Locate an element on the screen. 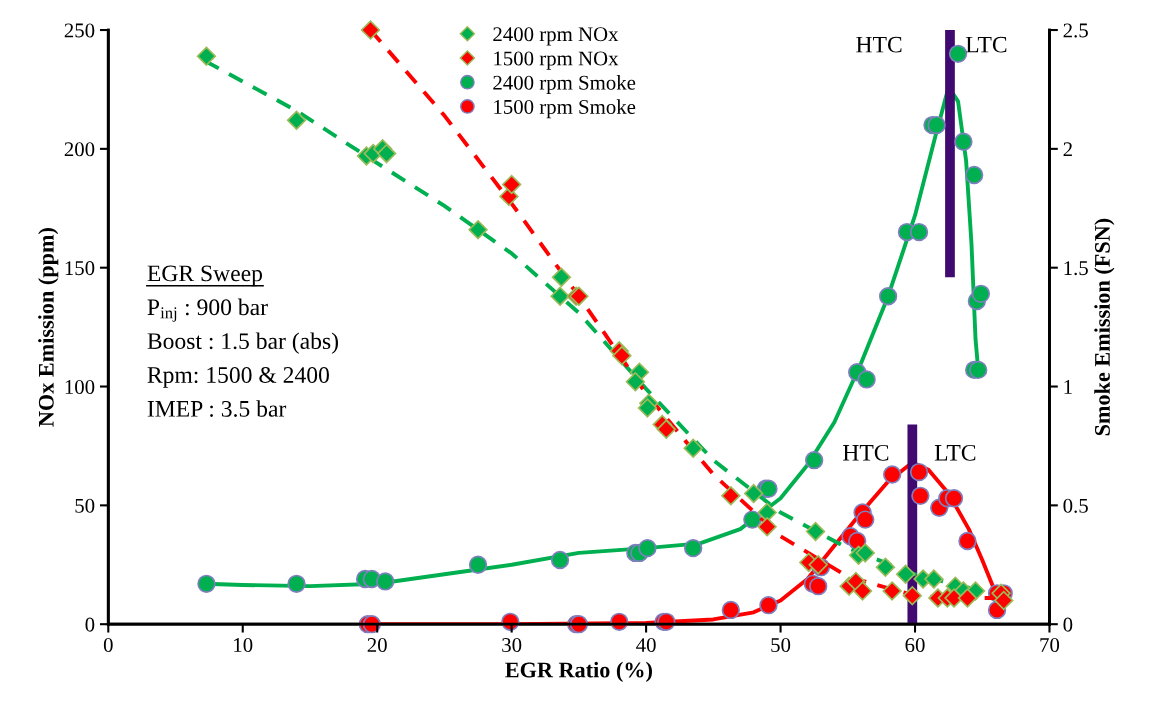 This screenshot has width=1152, height=715. x-axis-title: EGR Ratio (%) is located at coordinates (578, 671).